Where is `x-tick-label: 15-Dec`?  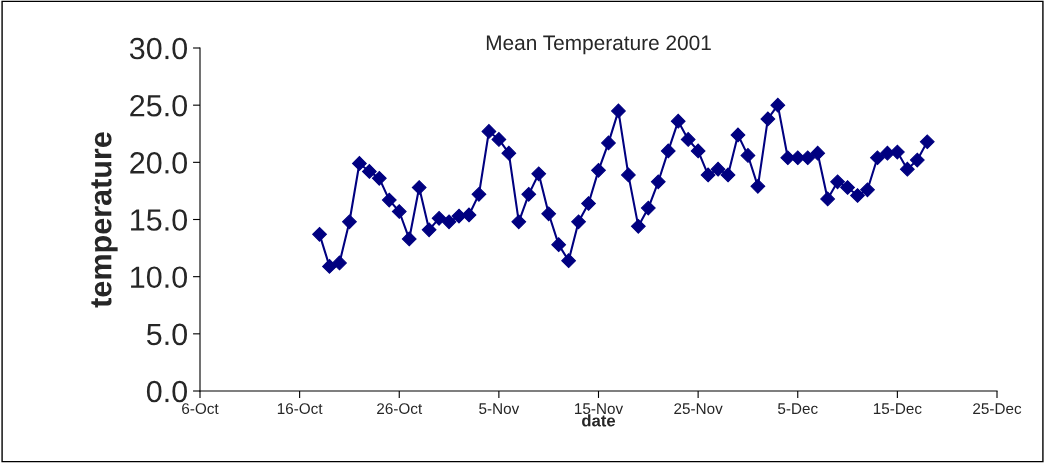 x-tick-label: 15-Dec is located at coordinates (897, 409).